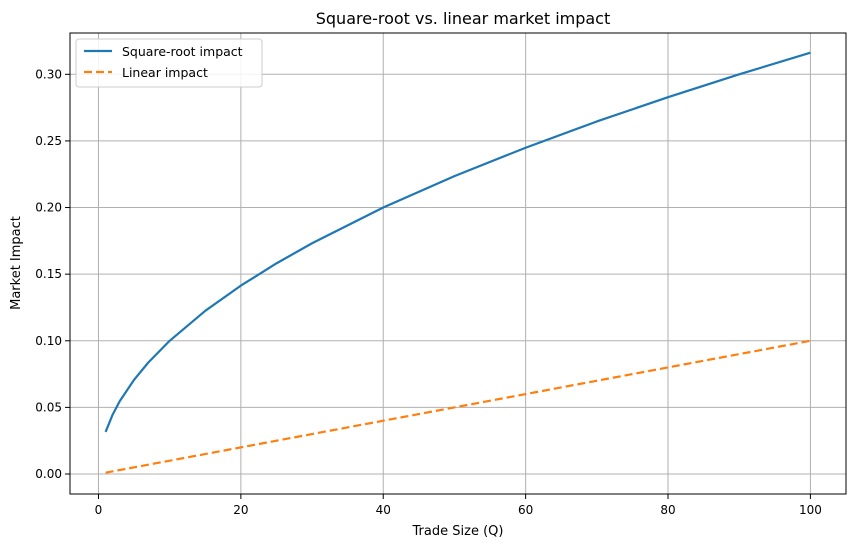  Describe the element at coordinates (99, 510) in the screenshot. I see `x-tick-label: 0` at that location.